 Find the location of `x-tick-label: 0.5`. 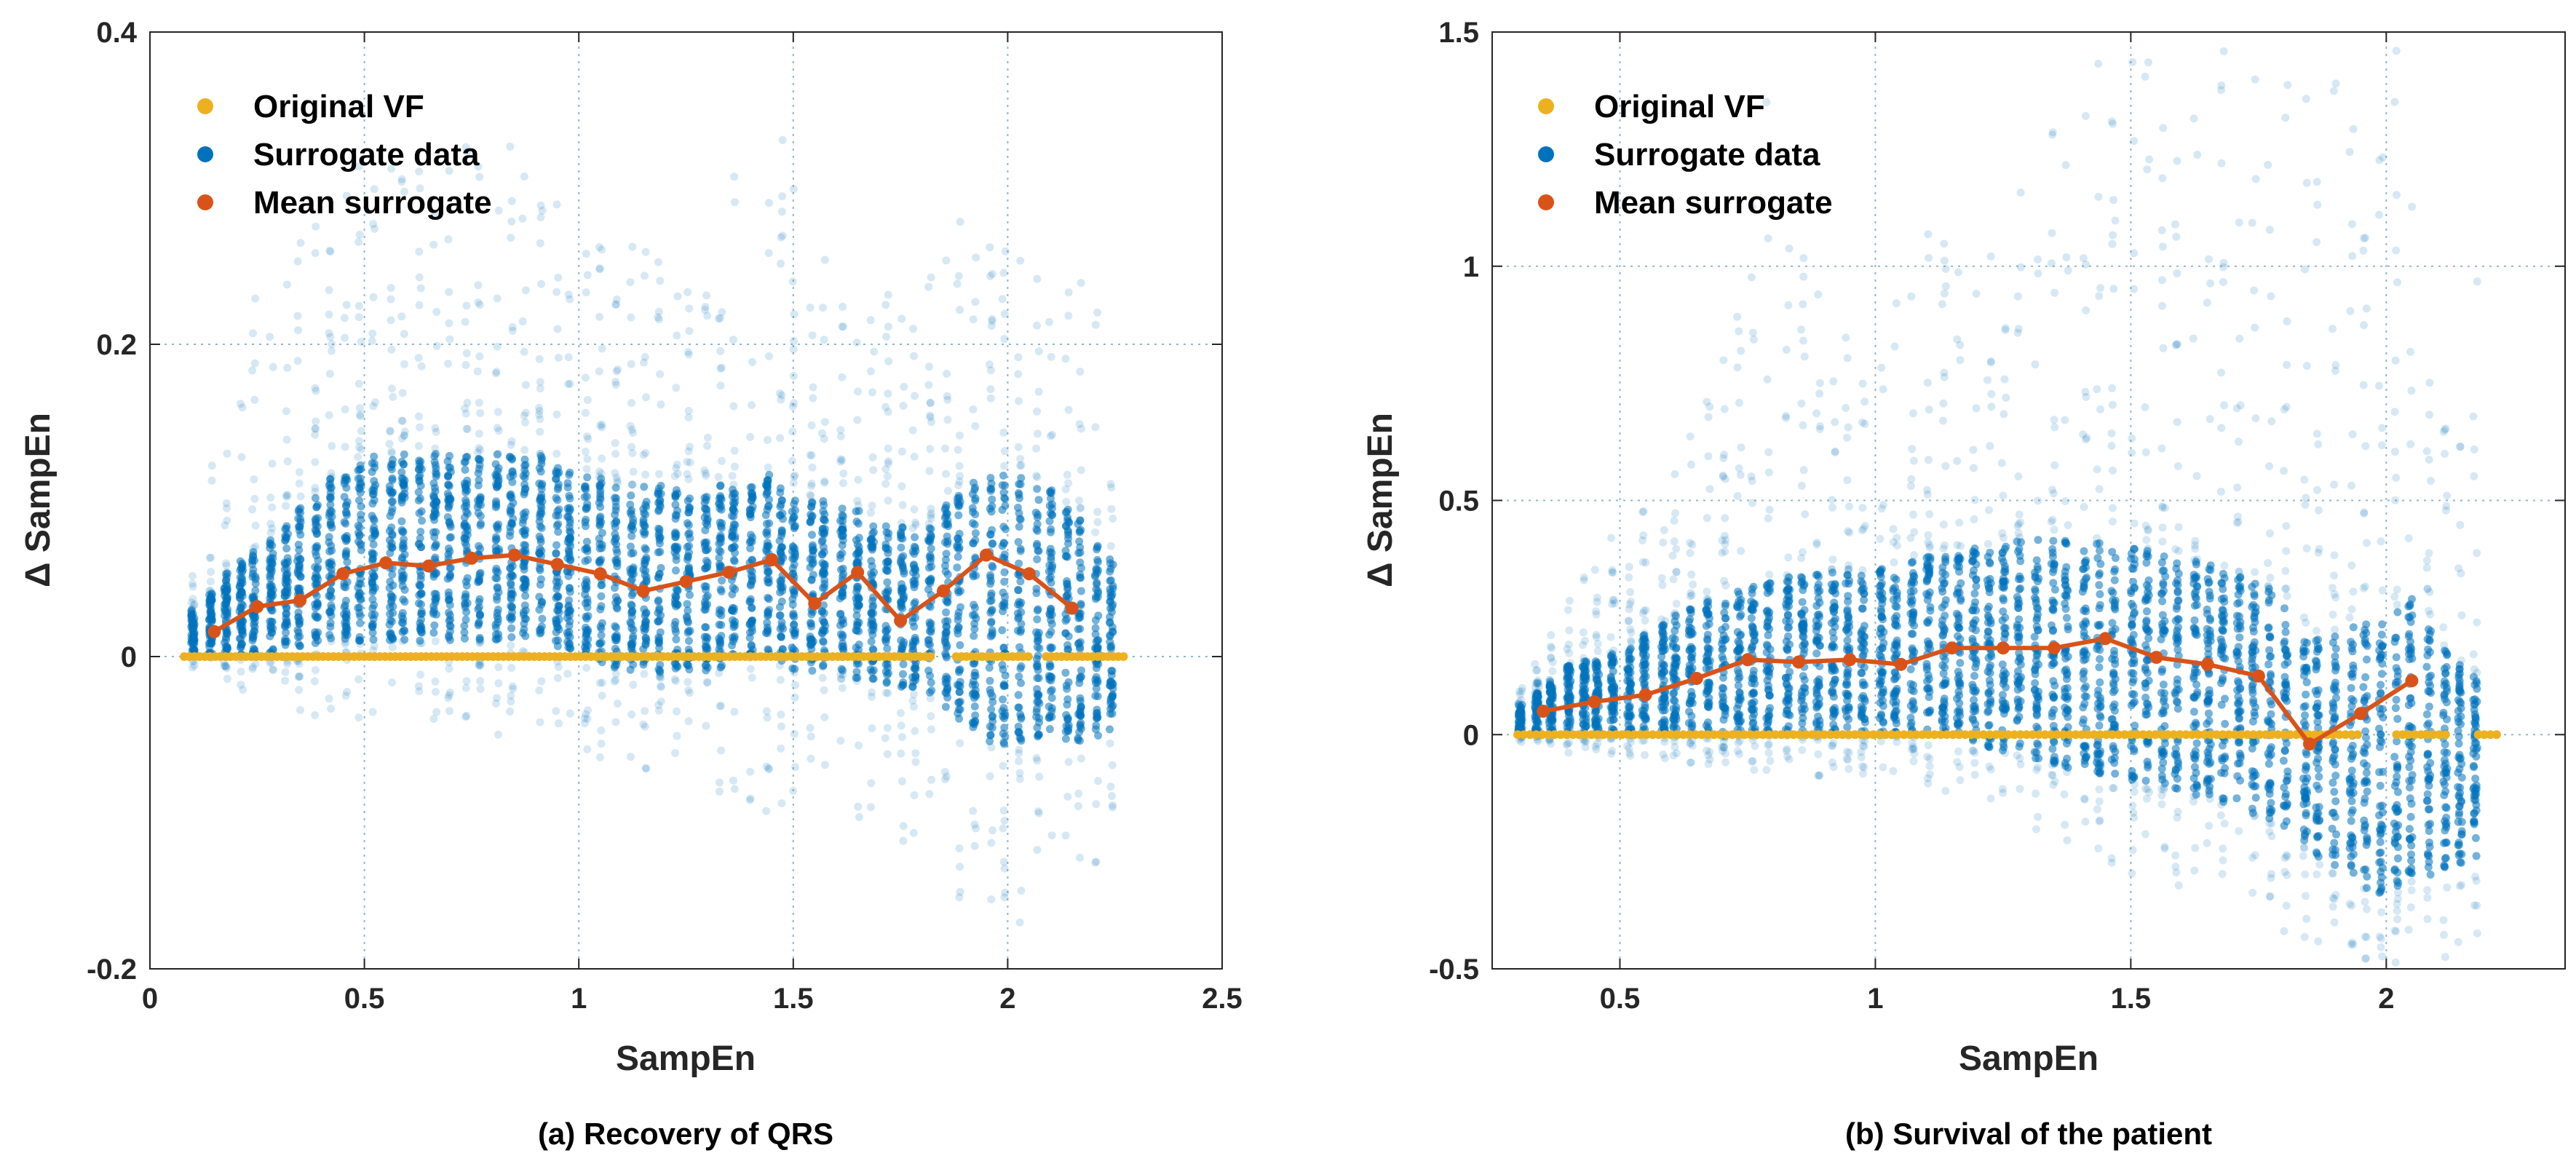

x-tick-label: 0.5 is located at coordinates (364, 999).